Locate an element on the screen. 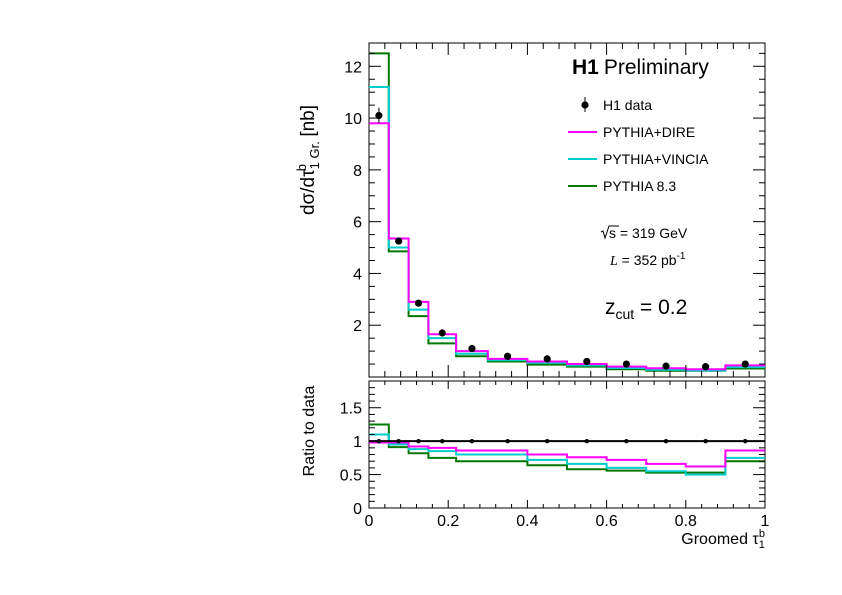  legend-entry-h1-data: H1 data is located at coordinates (616, 105).